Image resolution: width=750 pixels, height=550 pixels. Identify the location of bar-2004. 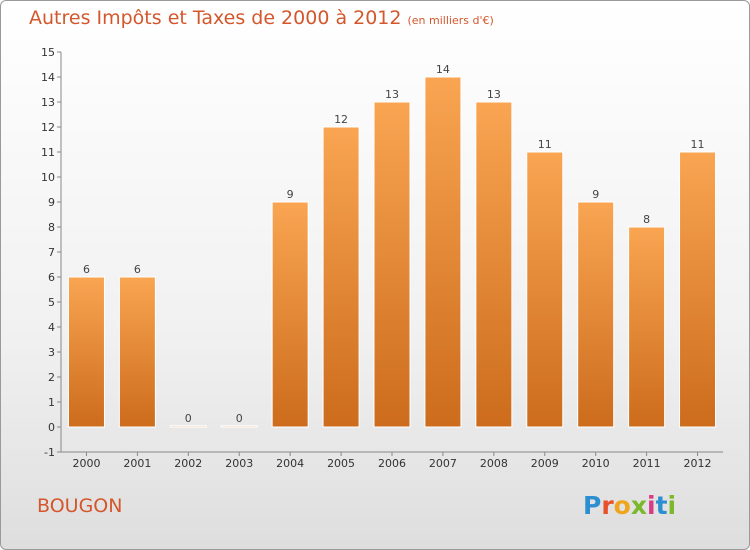
(290, 314).